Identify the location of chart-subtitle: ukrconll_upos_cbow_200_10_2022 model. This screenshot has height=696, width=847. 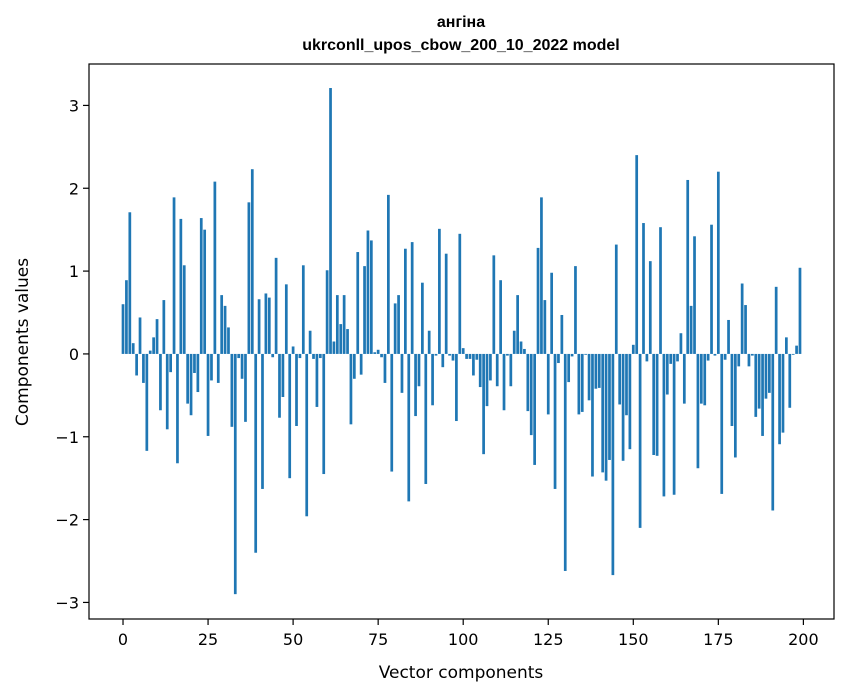
(460, 45).